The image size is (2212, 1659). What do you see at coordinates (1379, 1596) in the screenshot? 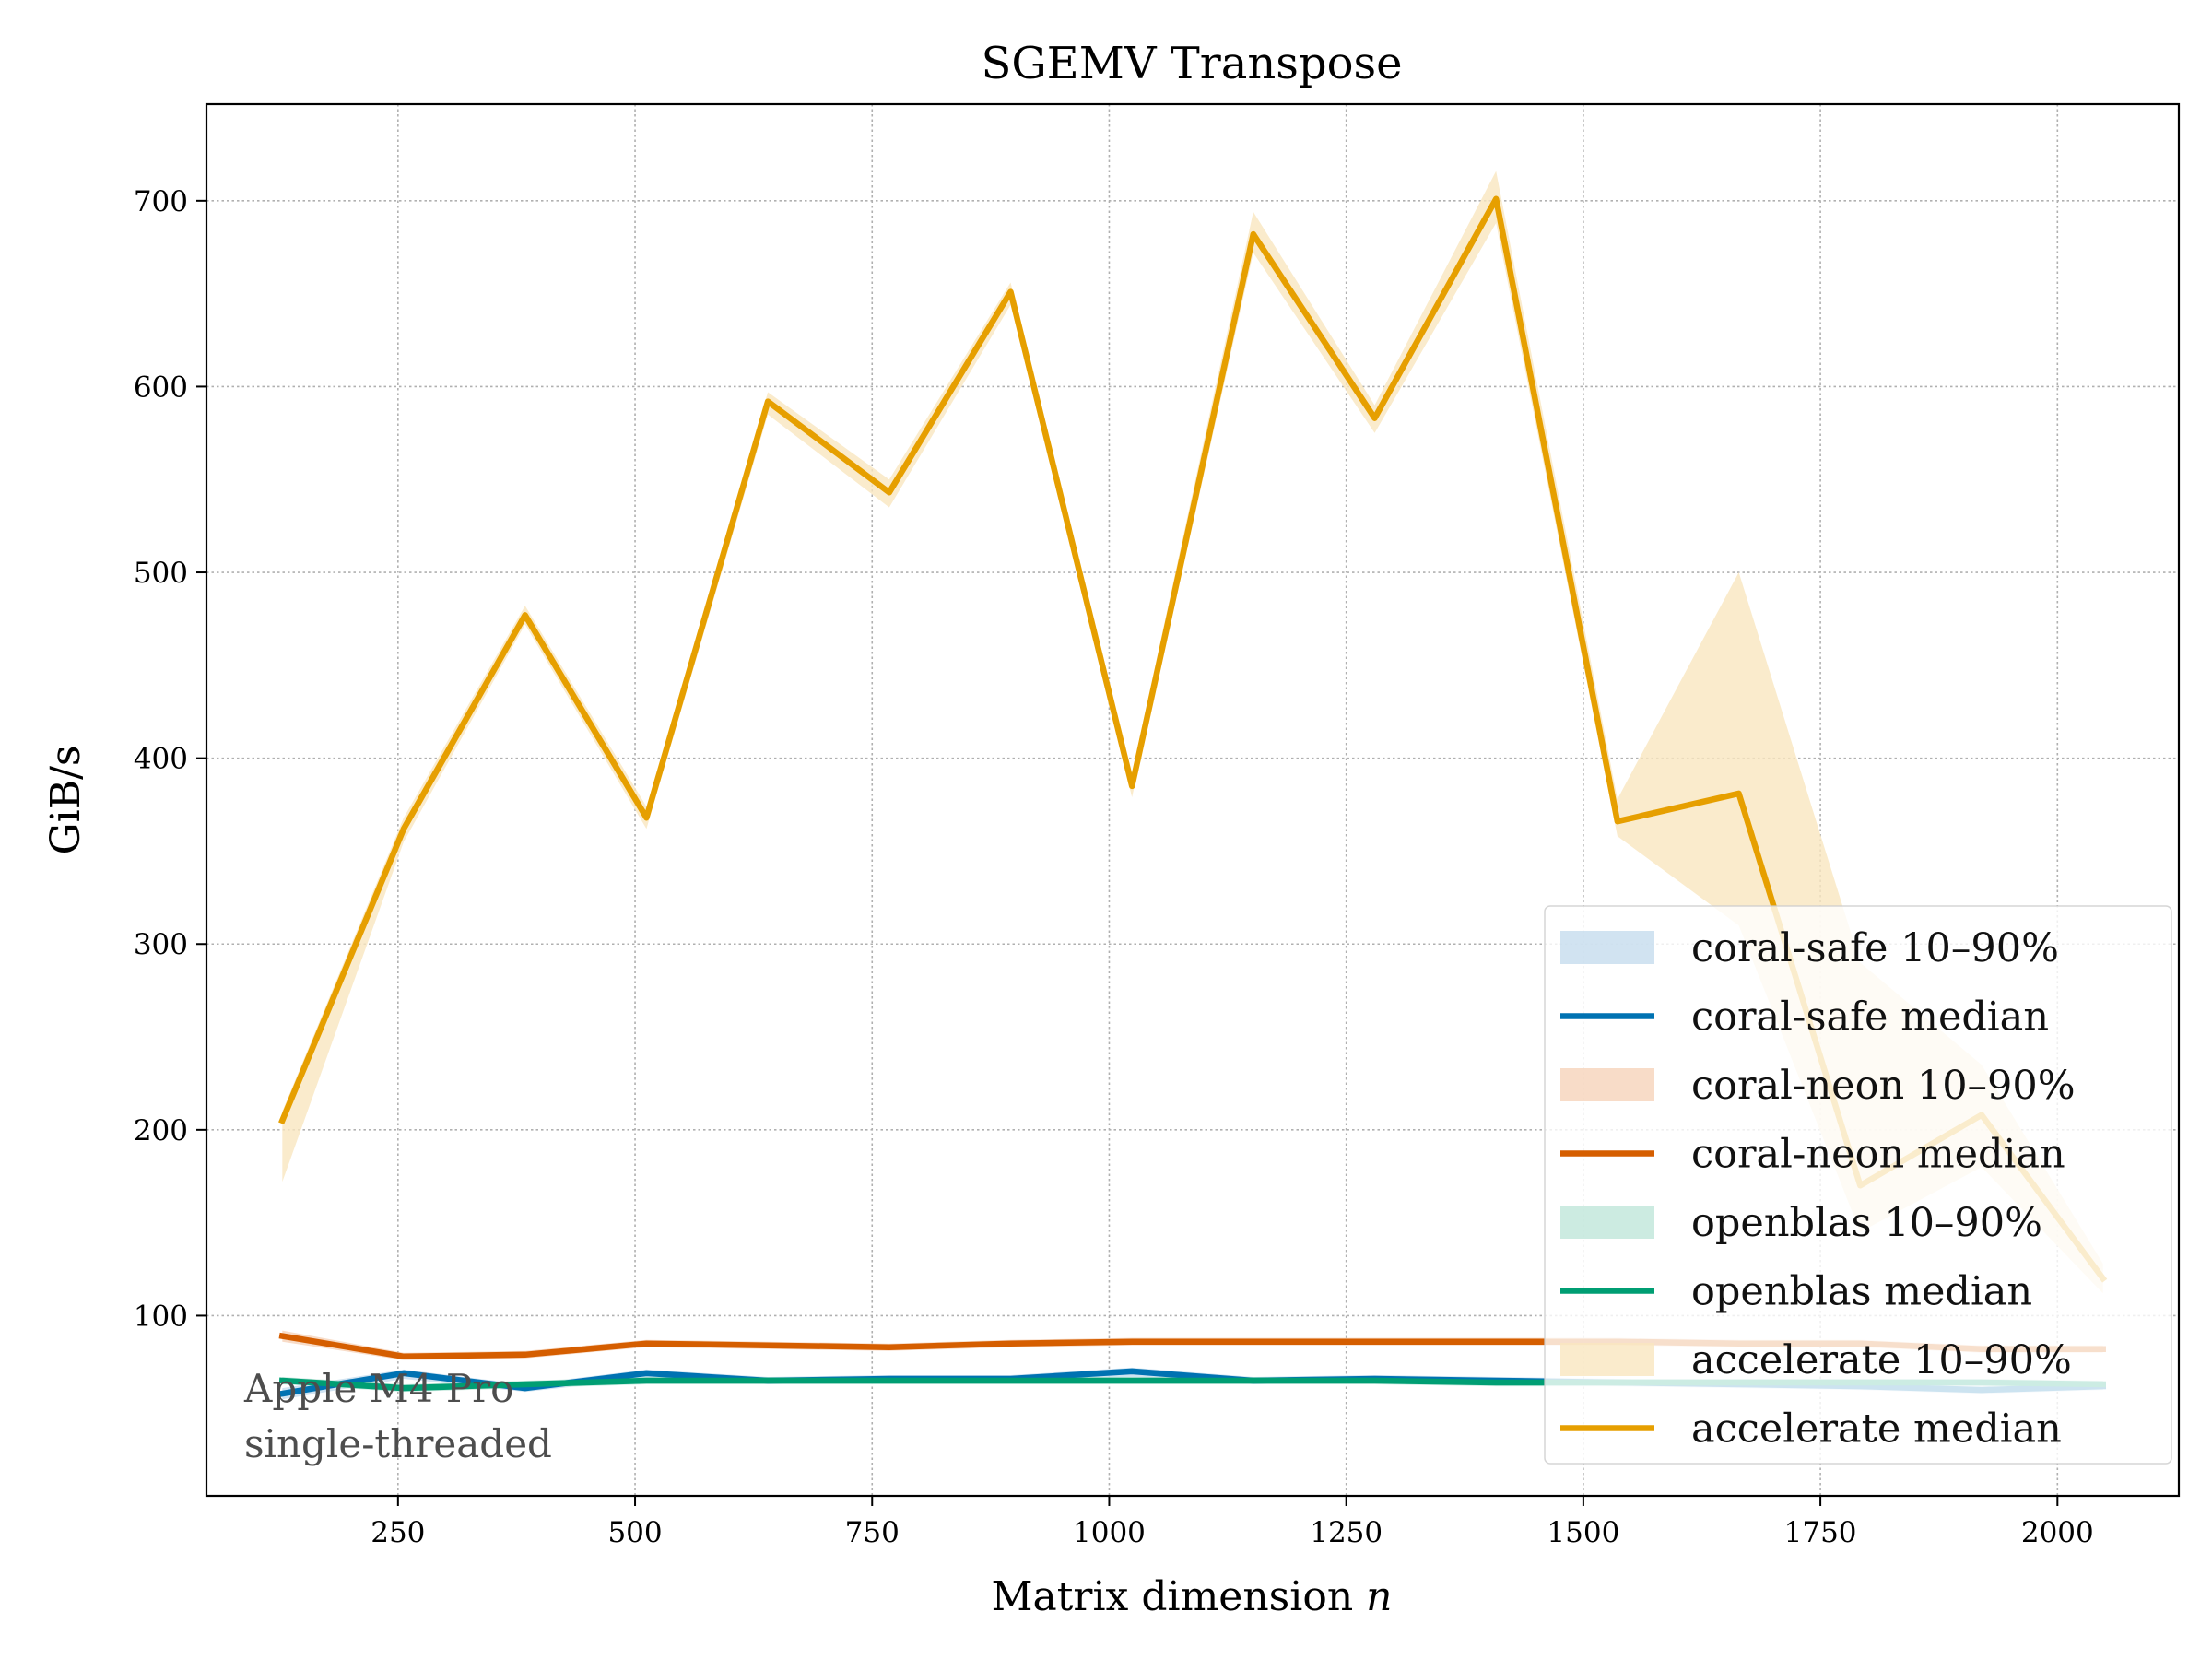
I see `x-axis-label-variable: n` at bounding box center [1379, 1596].